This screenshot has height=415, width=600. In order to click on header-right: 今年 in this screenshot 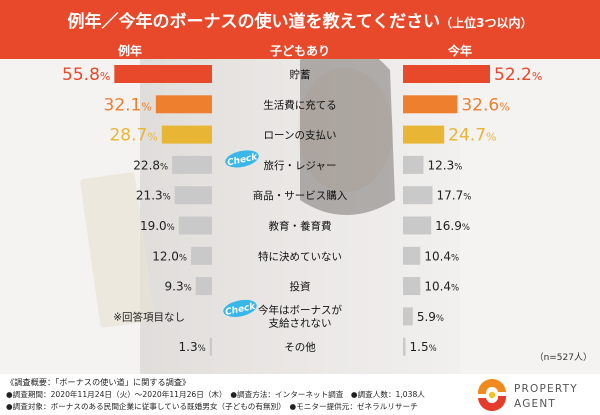, I will do `click(459, 50)`.